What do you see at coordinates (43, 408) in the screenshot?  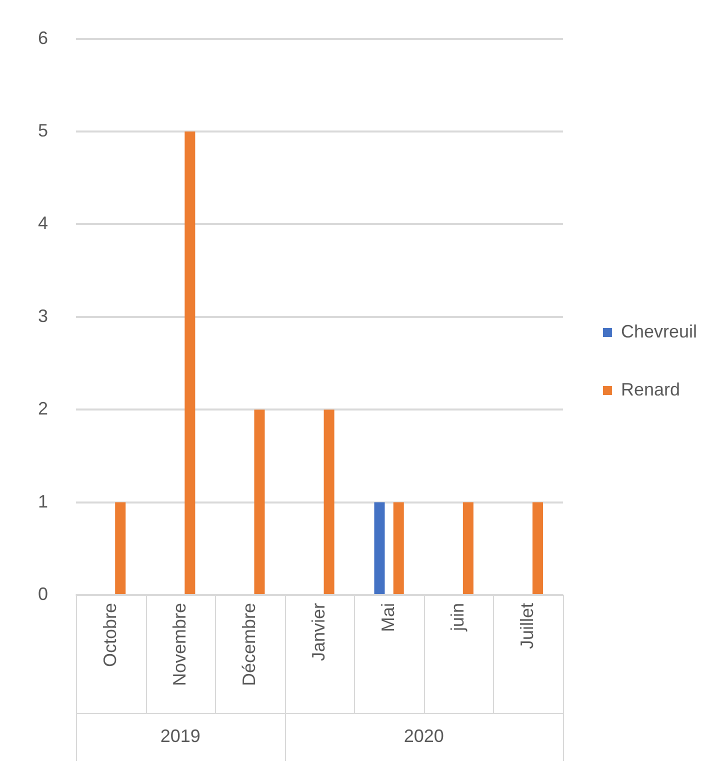 I see `y-tick-label: 2` at bounding box center [43, 408].